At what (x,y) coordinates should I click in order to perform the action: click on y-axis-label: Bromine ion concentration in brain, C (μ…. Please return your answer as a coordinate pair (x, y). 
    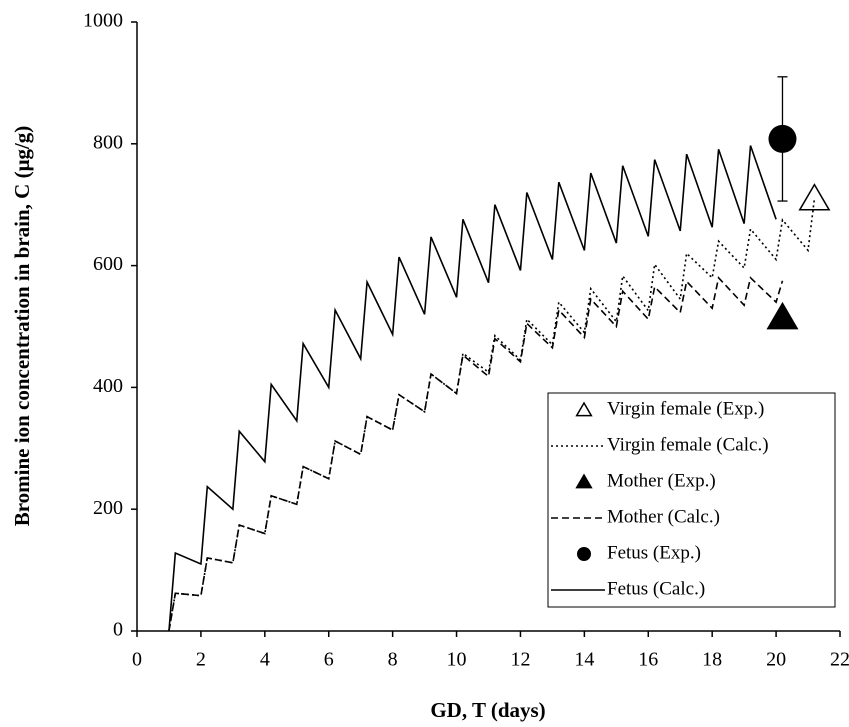
    Looking at the image, I should click on (22, 326).